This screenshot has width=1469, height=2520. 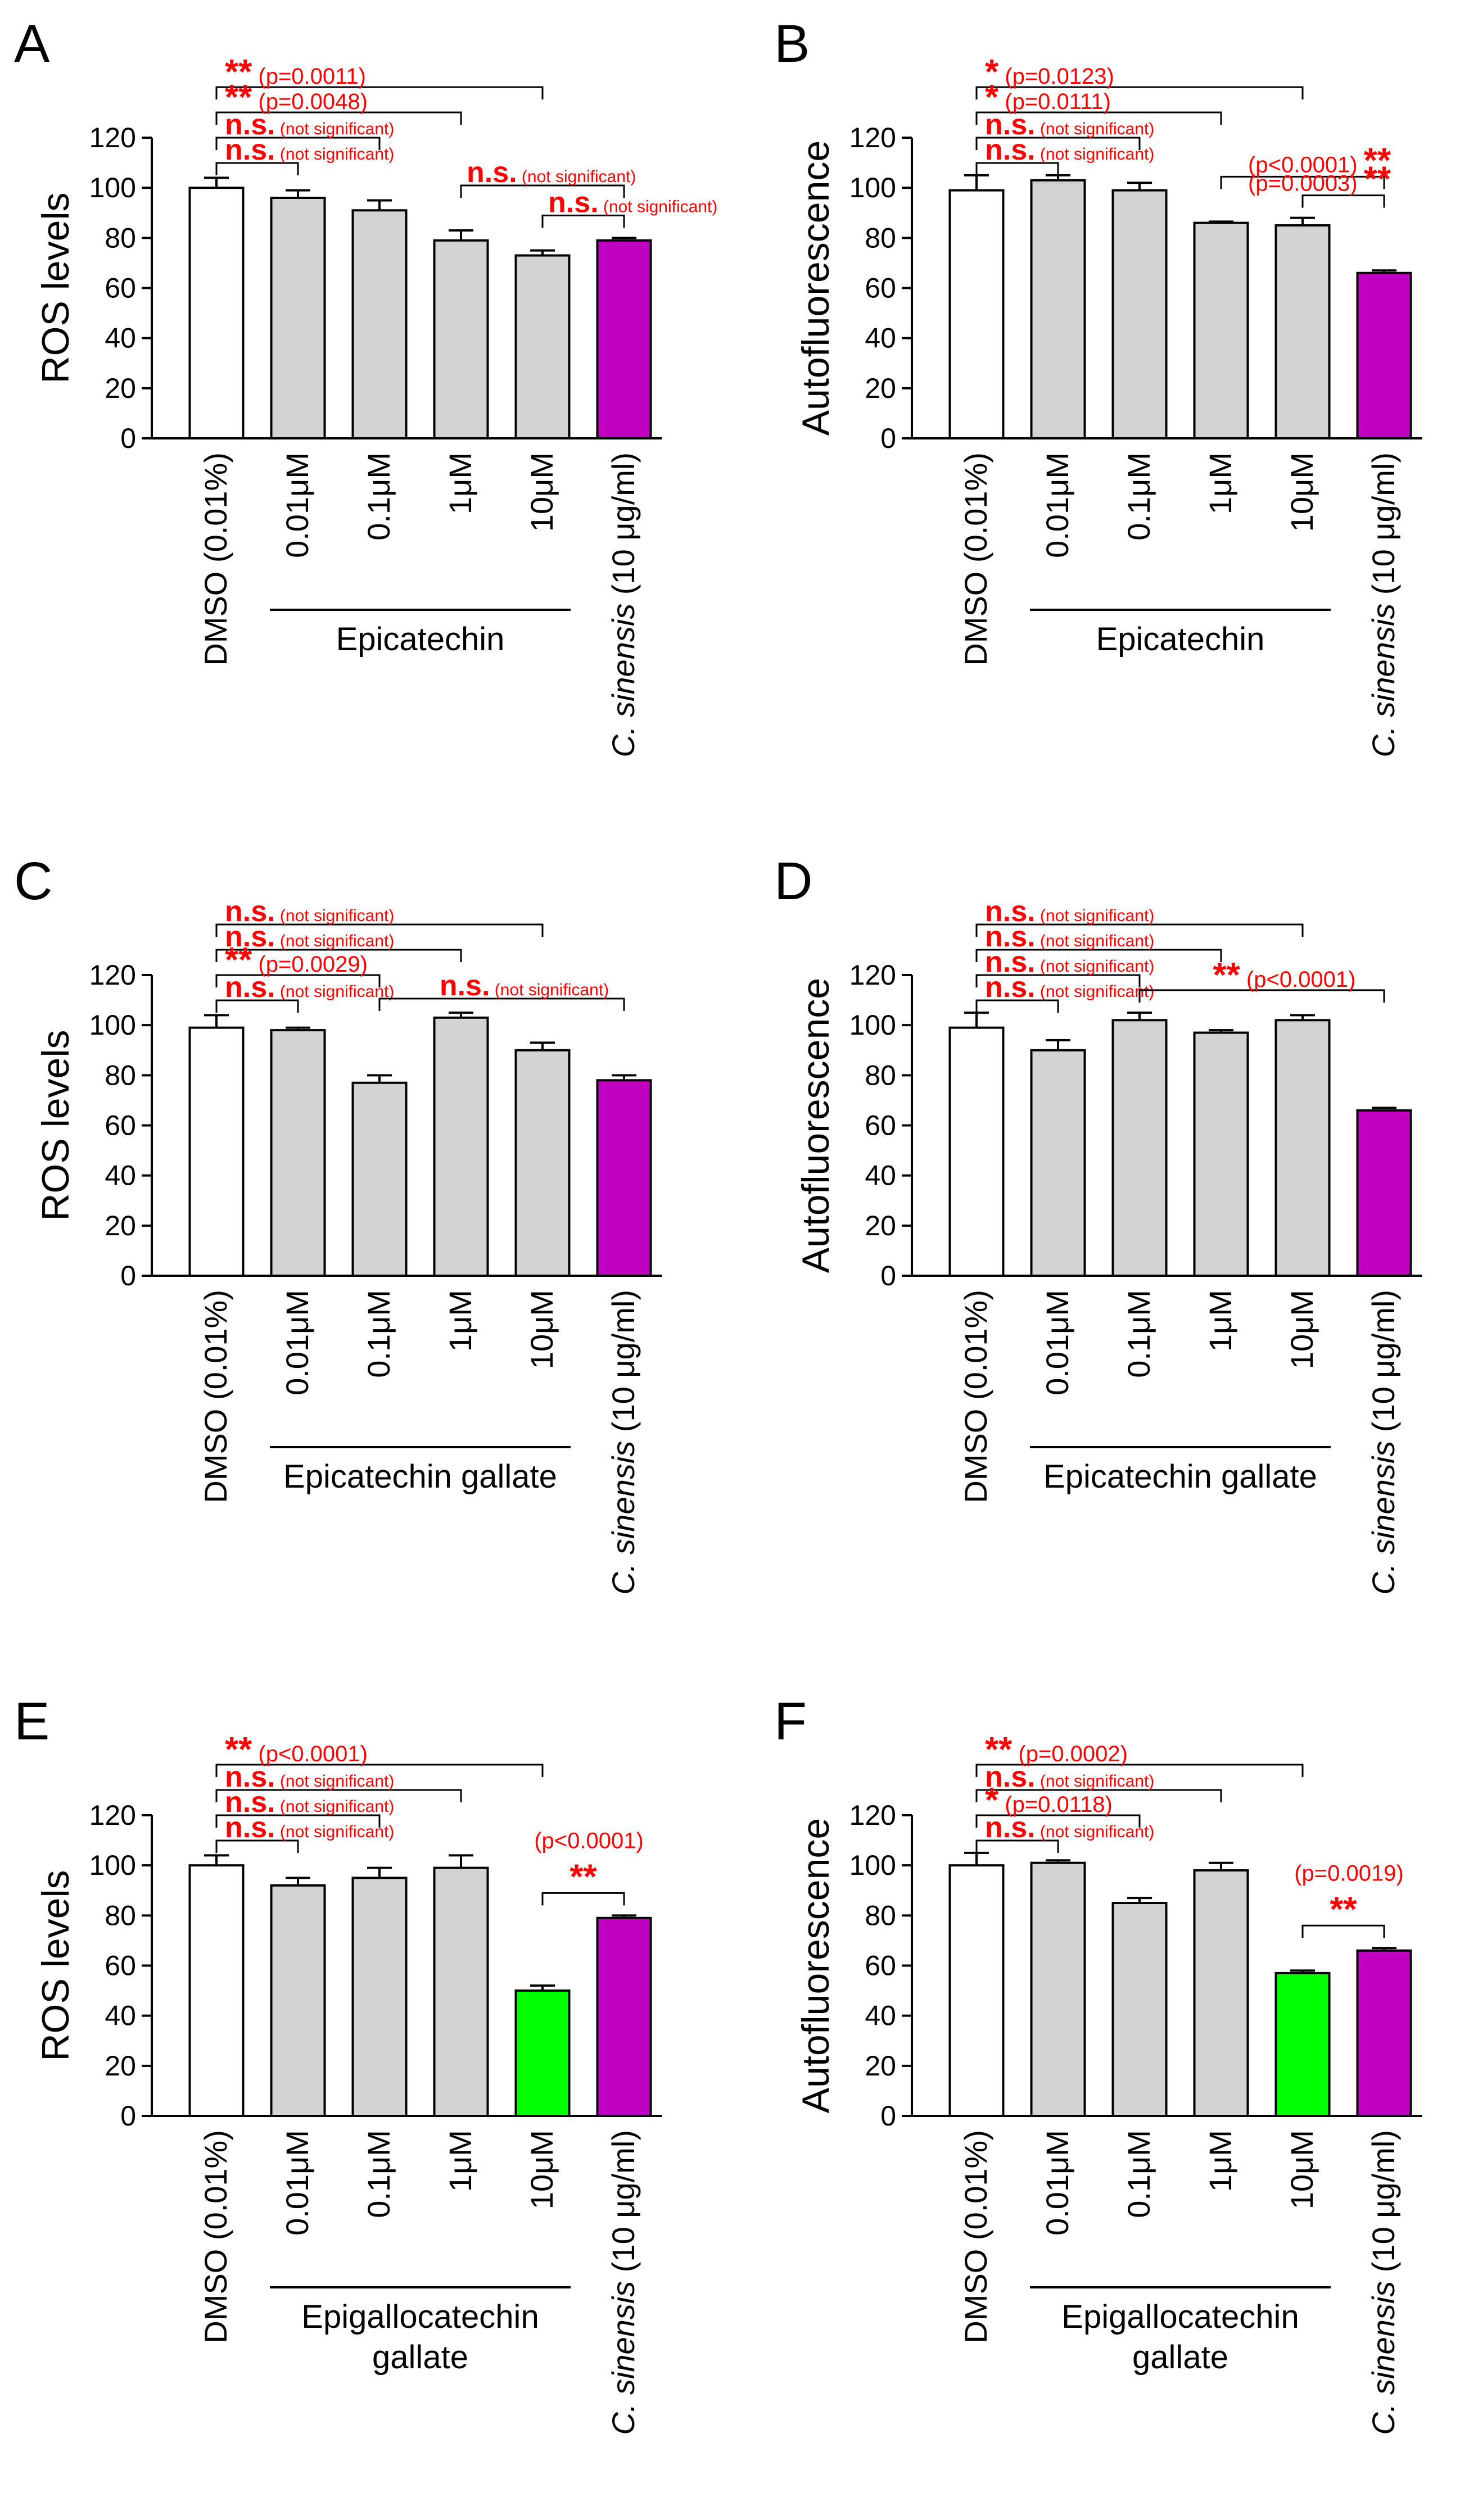 What do you see at coordinates (296, 97) in the screenshot?
I see `significance-label: ** (p=0.0048)` at bounding box center [296, 97].